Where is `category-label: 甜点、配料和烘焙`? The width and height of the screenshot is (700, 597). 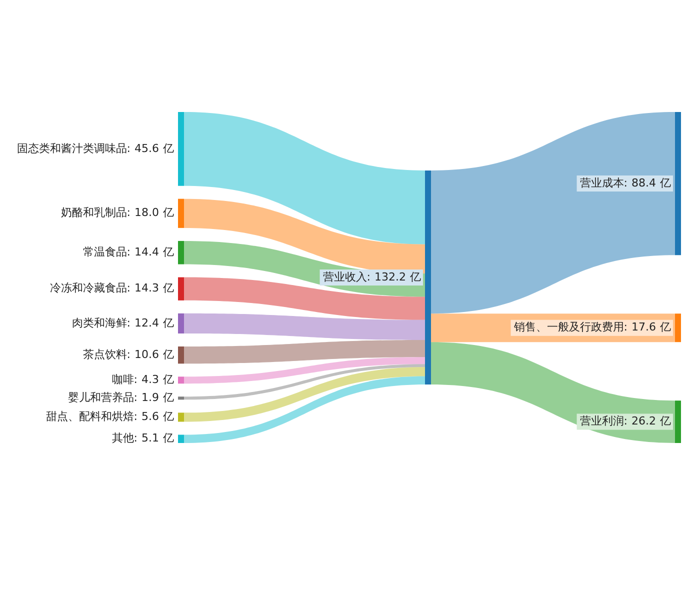
category-label: 甜点、配料和烘焙 is located at coordinates (90, 417).